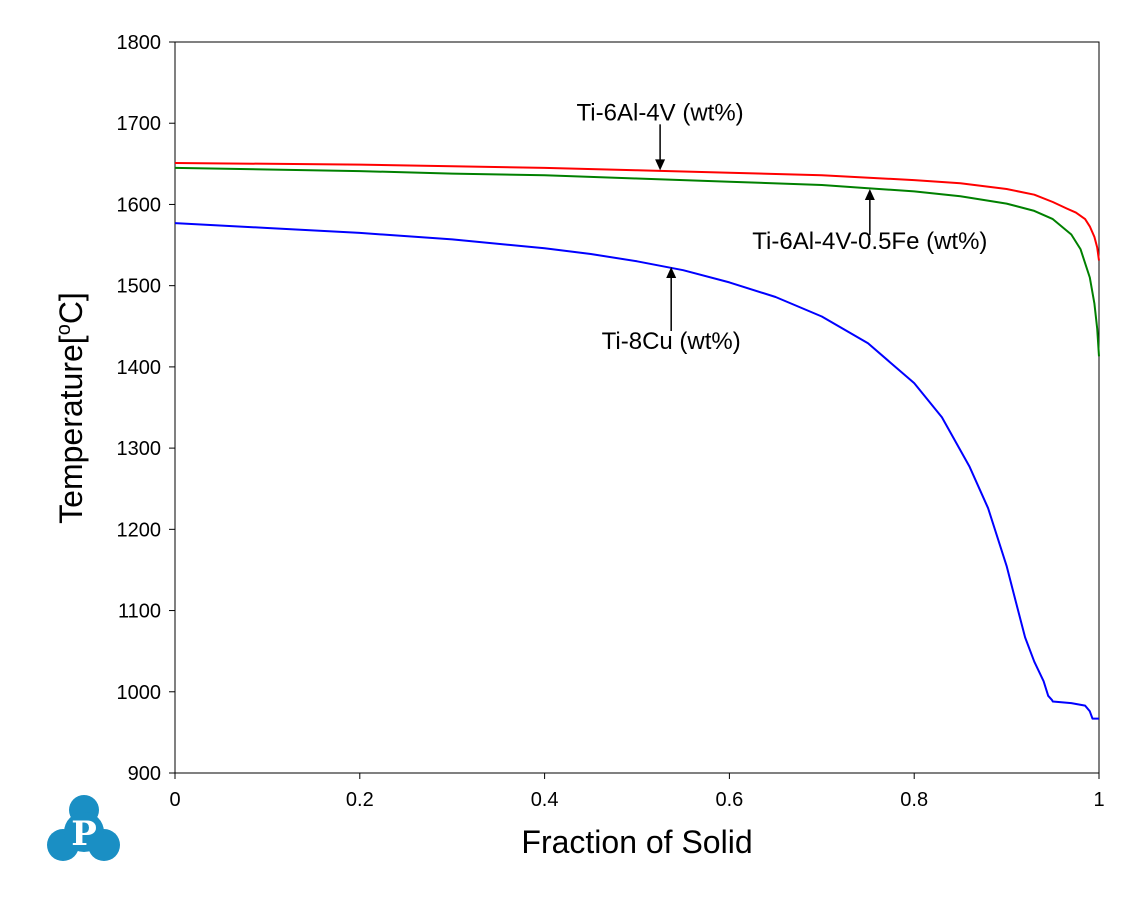 Image resolution: width=1139 pixels, height=907 pixels. I want to click on logo-letter: P, so click(84, 834).